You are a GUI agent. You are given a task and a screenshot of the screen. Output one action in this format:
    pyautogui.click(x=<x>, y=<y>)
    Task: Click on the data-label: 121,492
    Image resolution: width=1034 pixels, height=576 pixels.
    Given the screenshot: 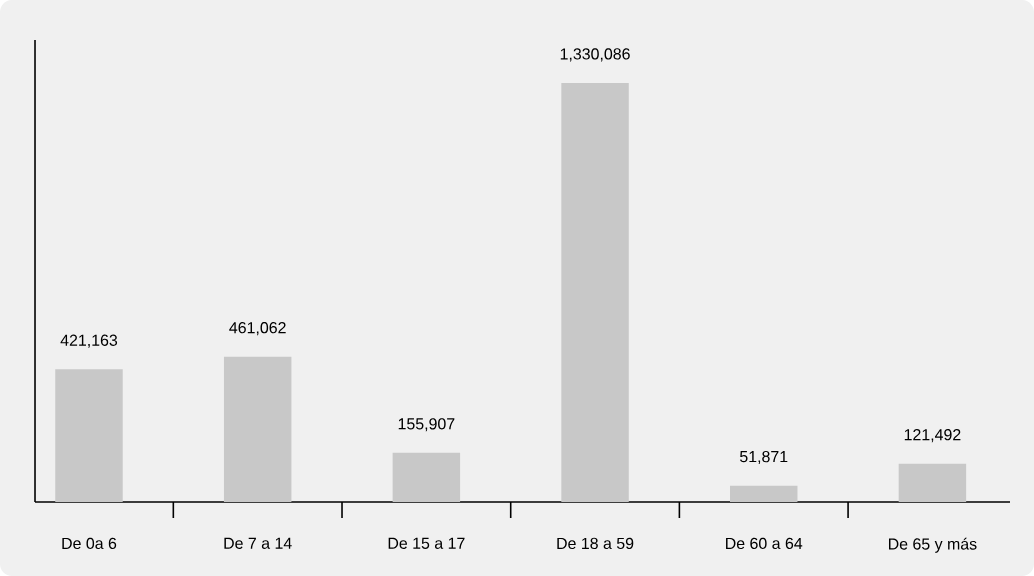 What is the action you would take?
    pyautogui.click(x=932, y=436)
    